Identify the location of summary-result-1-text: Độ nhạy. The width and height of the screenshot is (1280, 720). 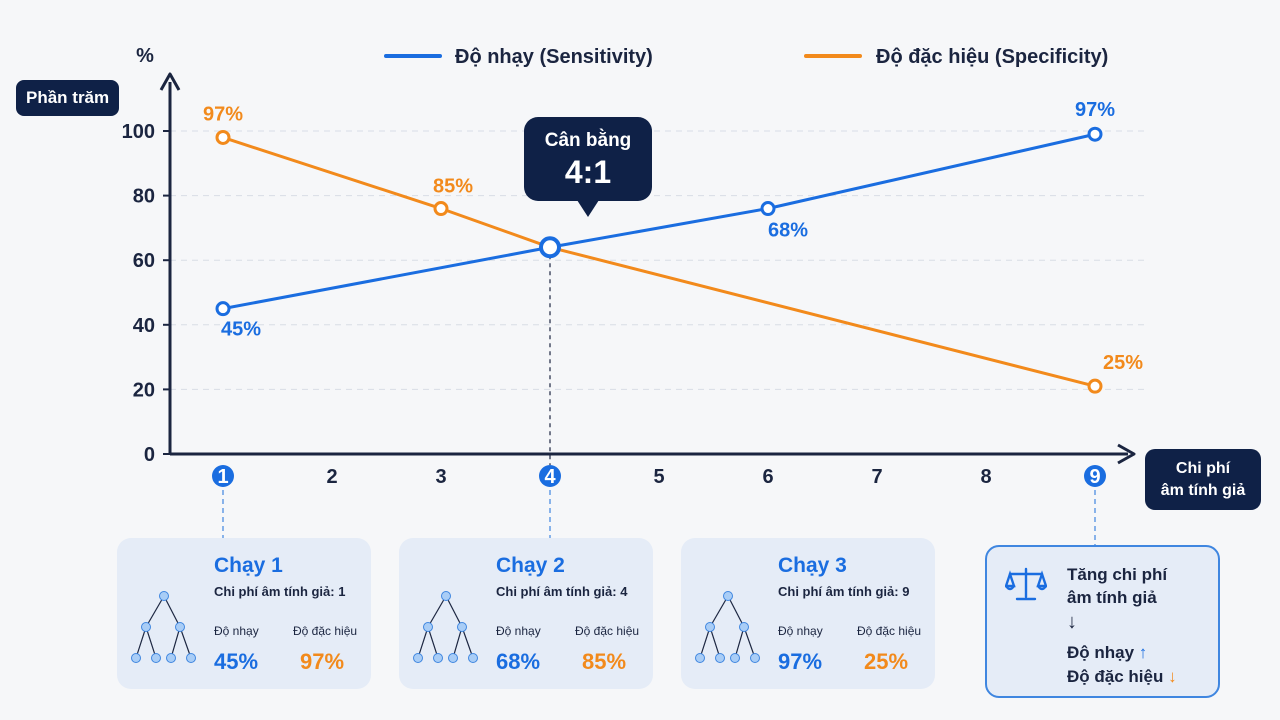
(1101, 652).